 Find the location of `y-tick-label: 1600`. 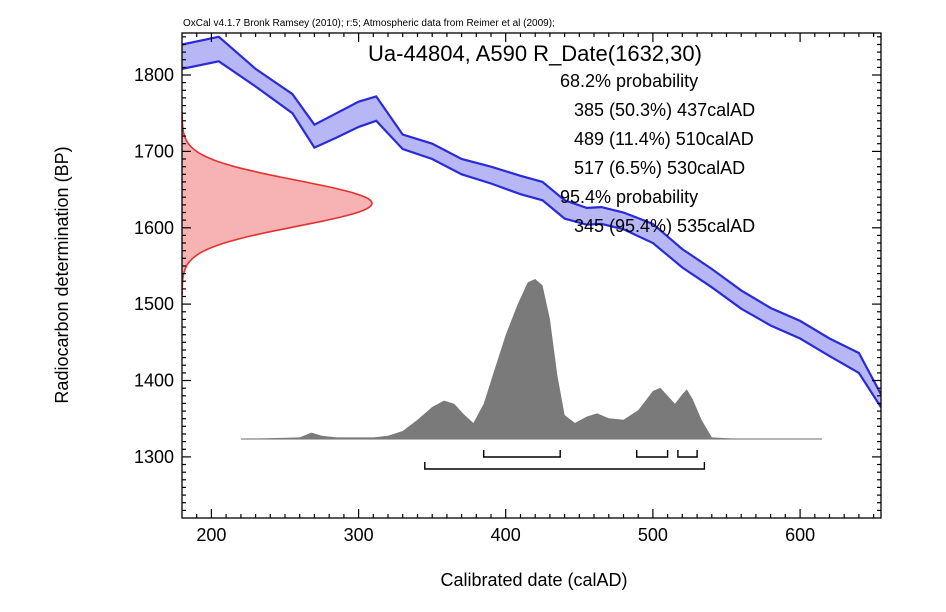

y-tick-label: 1600 is located at coordinates (154, 228).